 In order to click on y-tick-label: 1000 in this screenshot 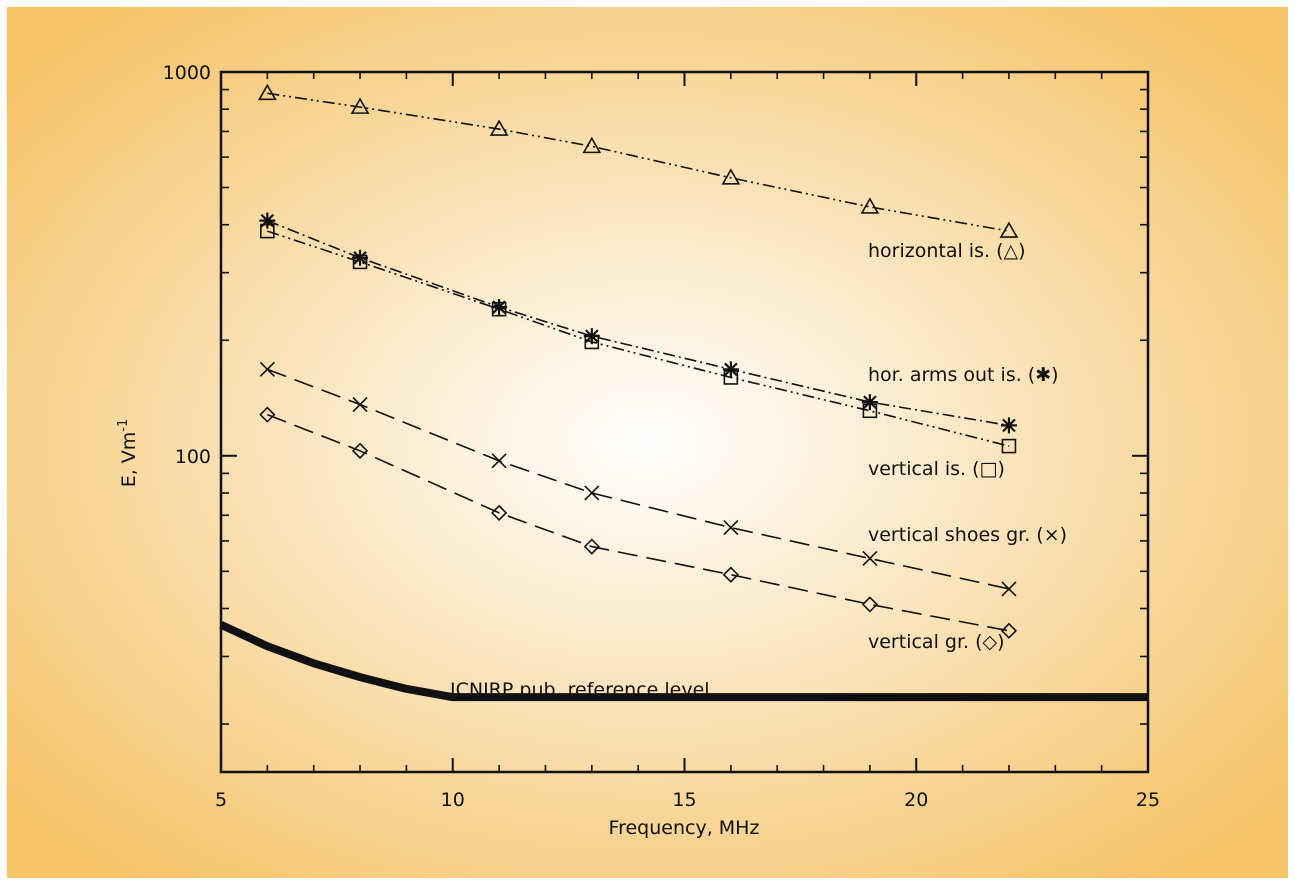, I will do `click(187, 73)`.